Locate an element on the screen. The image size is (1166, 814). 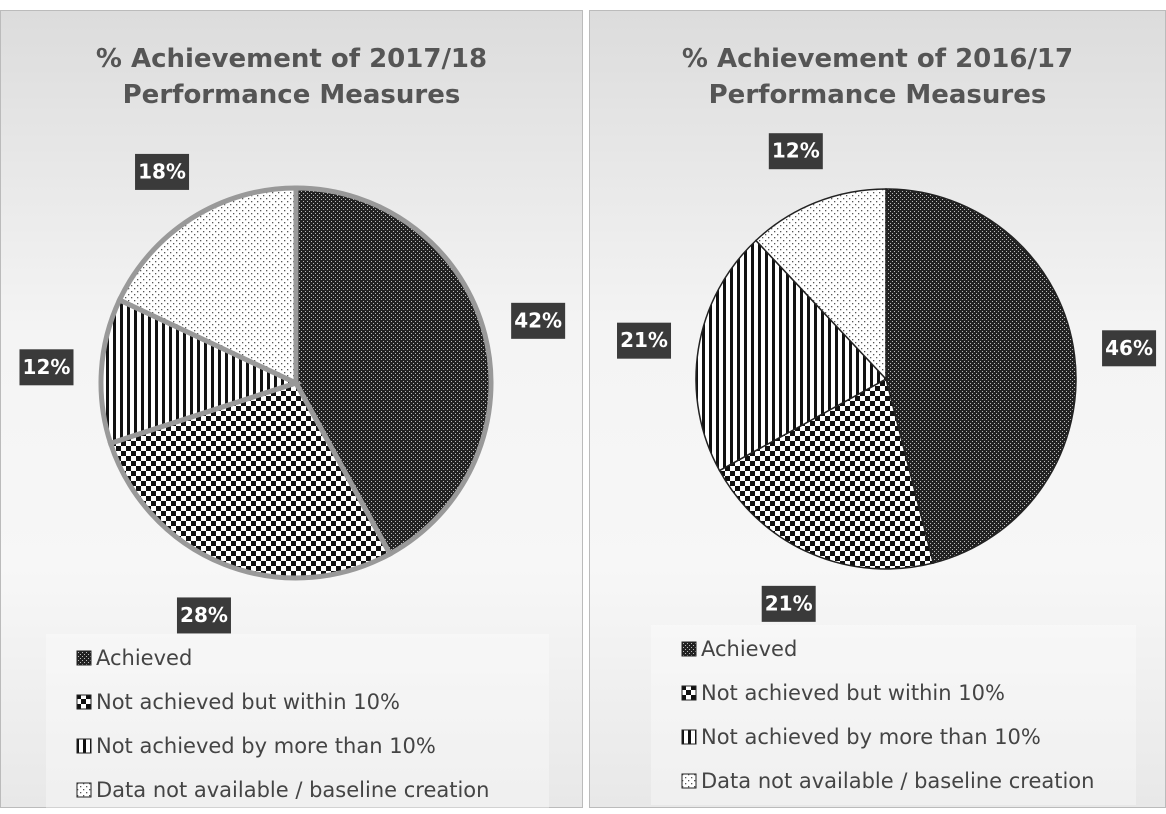
data-label: 46% is located at coordinates (1129, 348).